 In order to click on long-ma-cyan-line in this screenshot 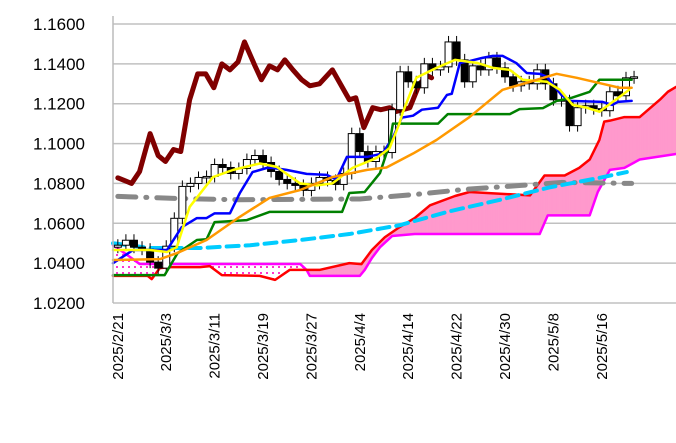, I will do `click(370, 210)`.